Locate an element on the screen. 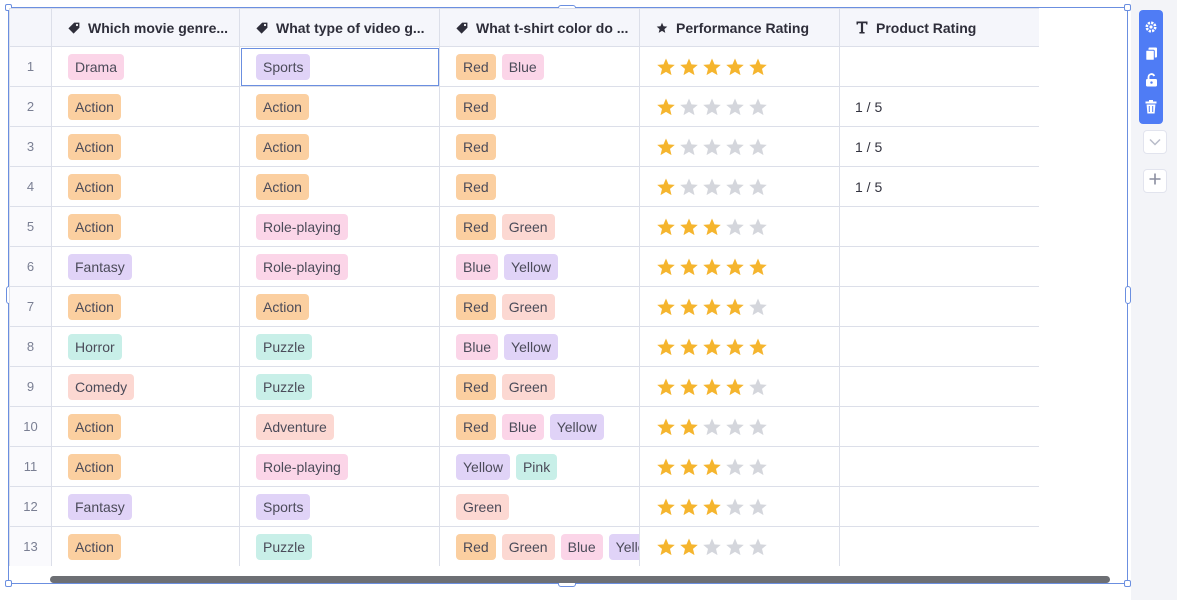 The image size is (1177, 600). genre-cell: Fantasy is located at coordinates (145, 506).